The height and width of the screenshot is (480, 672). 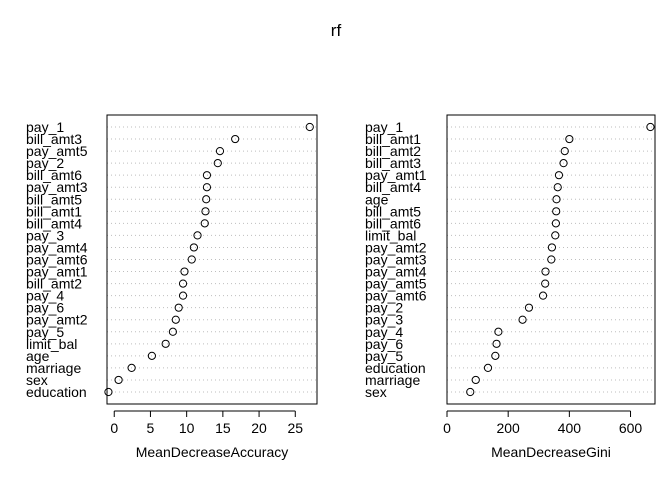 I want to click on x-tick-label: 10, so click(x=187, y=428).